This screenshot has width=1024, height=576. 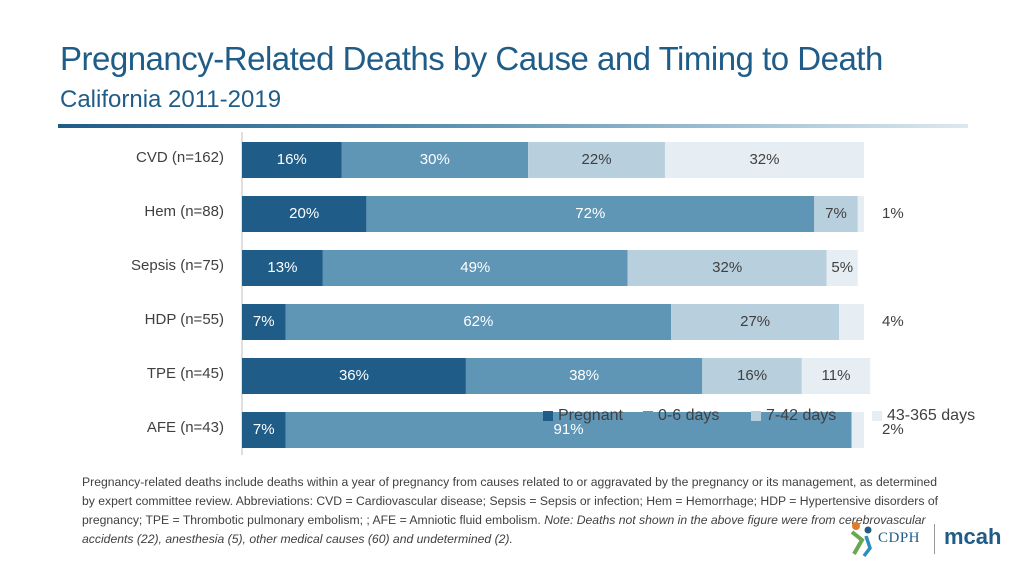 I want to click on legend-label-7-42-days: 7-42 days, so click(x=801, y=415).